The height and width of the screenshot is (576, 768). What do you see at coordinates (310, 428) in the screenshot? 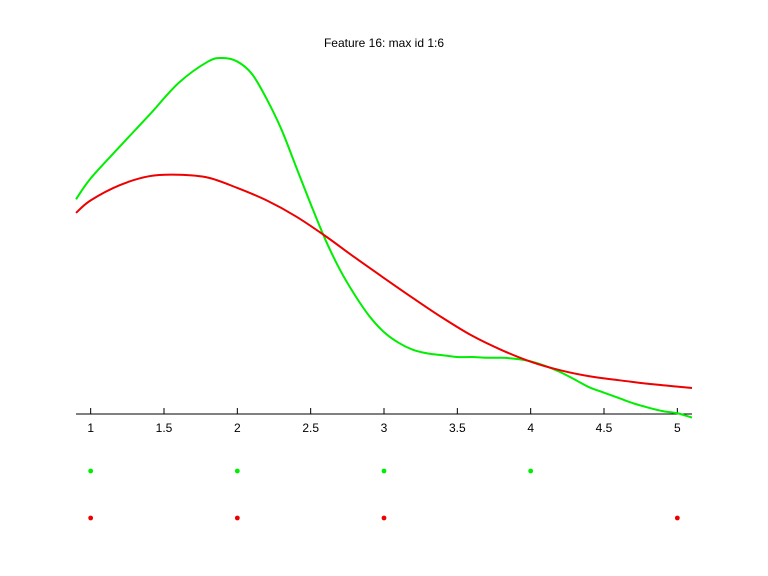
I see `x-tick-label: 2.5` at bounding box center [310, 428].